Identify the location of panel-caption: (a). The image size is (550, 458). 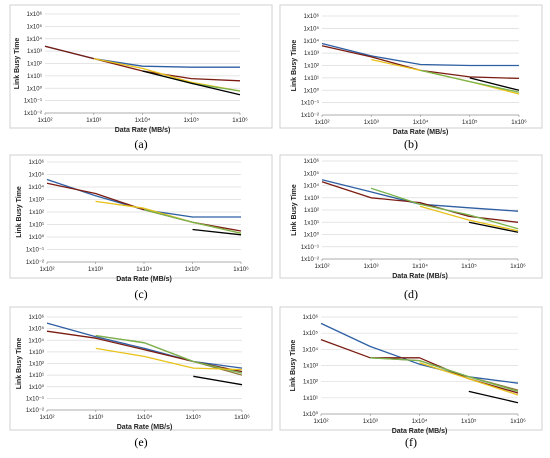
(140, 144).